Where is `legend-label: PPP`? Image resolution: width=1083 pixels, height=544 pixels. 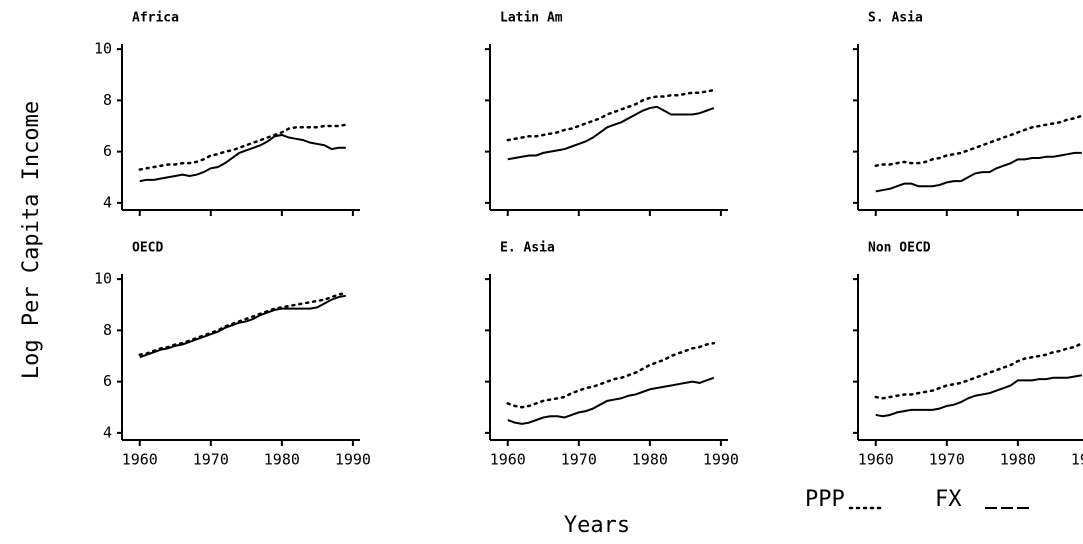 legend-label: PPP is located at coordinates (825, 499).